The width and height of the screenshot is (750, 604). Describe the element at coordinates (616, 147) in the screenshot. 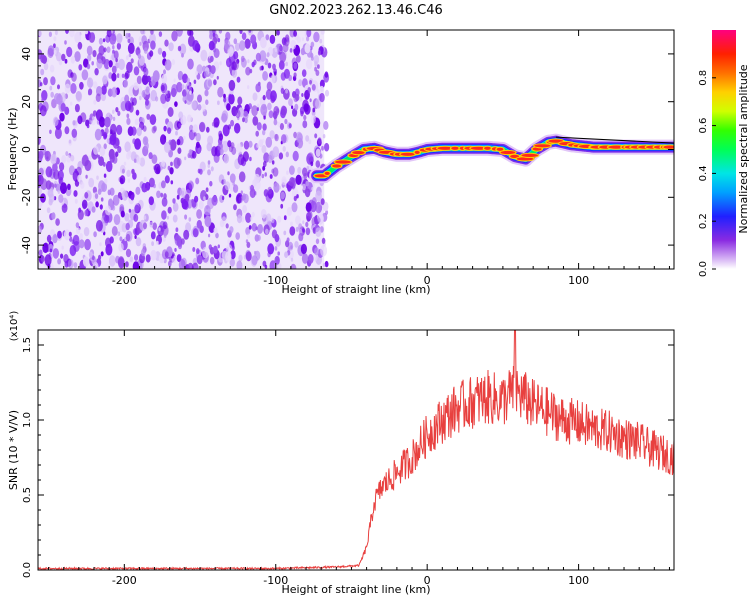

I see `ridge-hotspot-core` at that location.